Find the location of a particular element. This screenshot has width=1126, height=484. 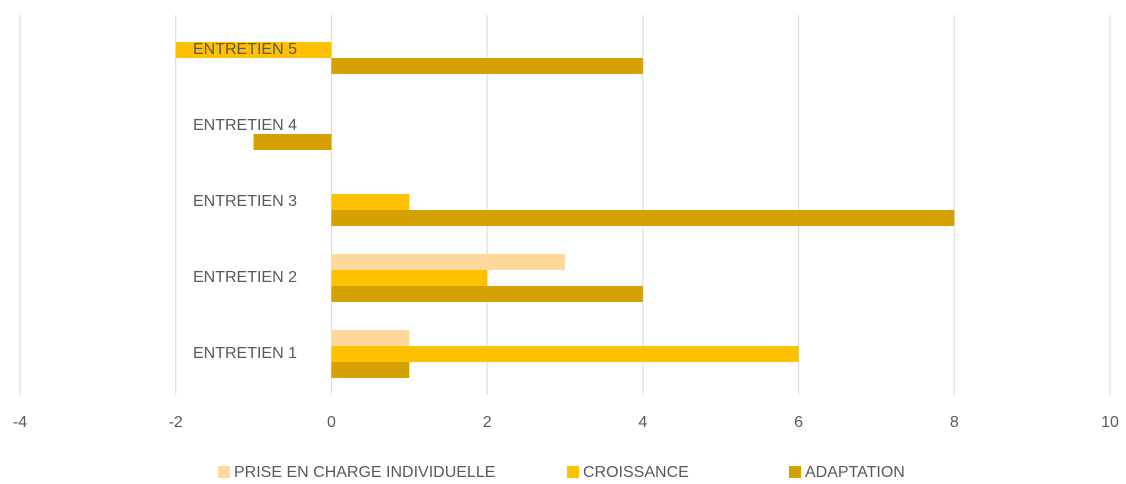

y-tick-label: ENTRETIEN 1 is located at coordinates (245, 353).